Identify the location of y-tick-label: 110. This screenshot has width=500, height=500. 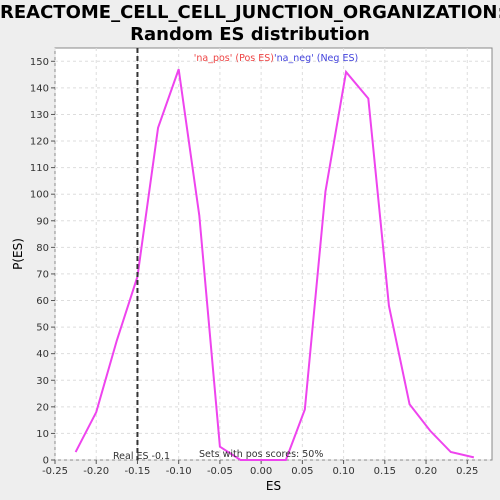
(39, 168).